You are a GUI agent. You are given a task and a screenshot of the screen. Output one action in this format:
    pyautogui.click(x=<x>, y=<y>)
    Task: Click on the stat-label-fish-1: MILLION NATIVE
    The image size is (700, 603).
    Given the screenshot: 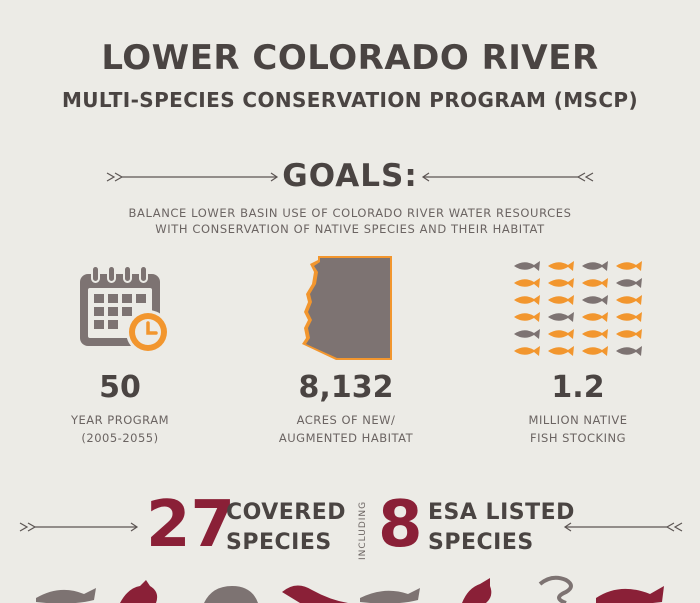 What is the action you would take?
    pyautogui.click(x=578, y=420)
    